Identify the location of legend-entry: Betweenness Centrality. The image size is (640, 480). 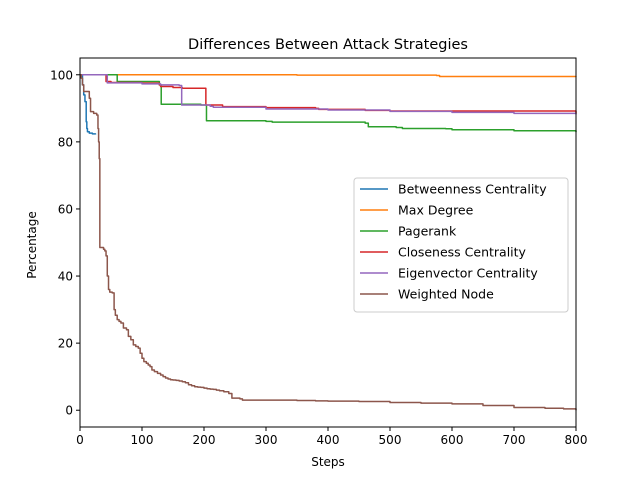
(472, 189).